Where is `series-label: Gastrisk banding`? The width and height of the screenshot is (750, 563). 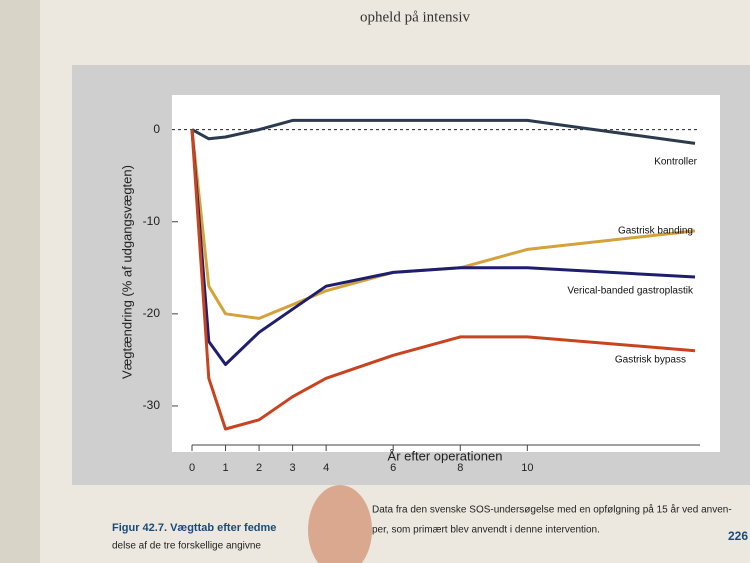 series-label: Gastrisk banding is located at coordinates (655, 231).